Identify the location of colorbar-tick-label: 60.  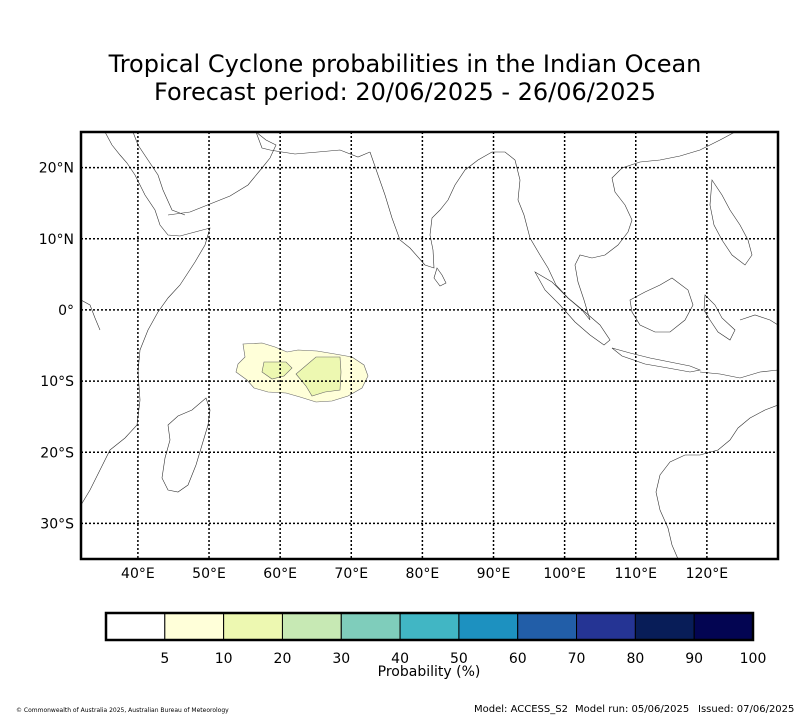
(518, 659).